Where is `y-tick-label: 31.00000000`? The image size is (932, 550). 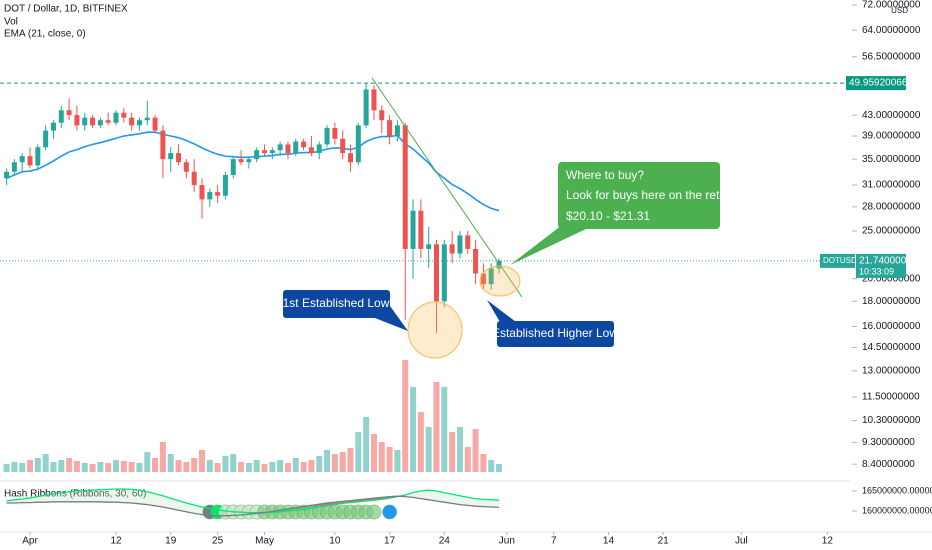 y-tick-label: 31.00000000 is located at coordinates (891, 185).